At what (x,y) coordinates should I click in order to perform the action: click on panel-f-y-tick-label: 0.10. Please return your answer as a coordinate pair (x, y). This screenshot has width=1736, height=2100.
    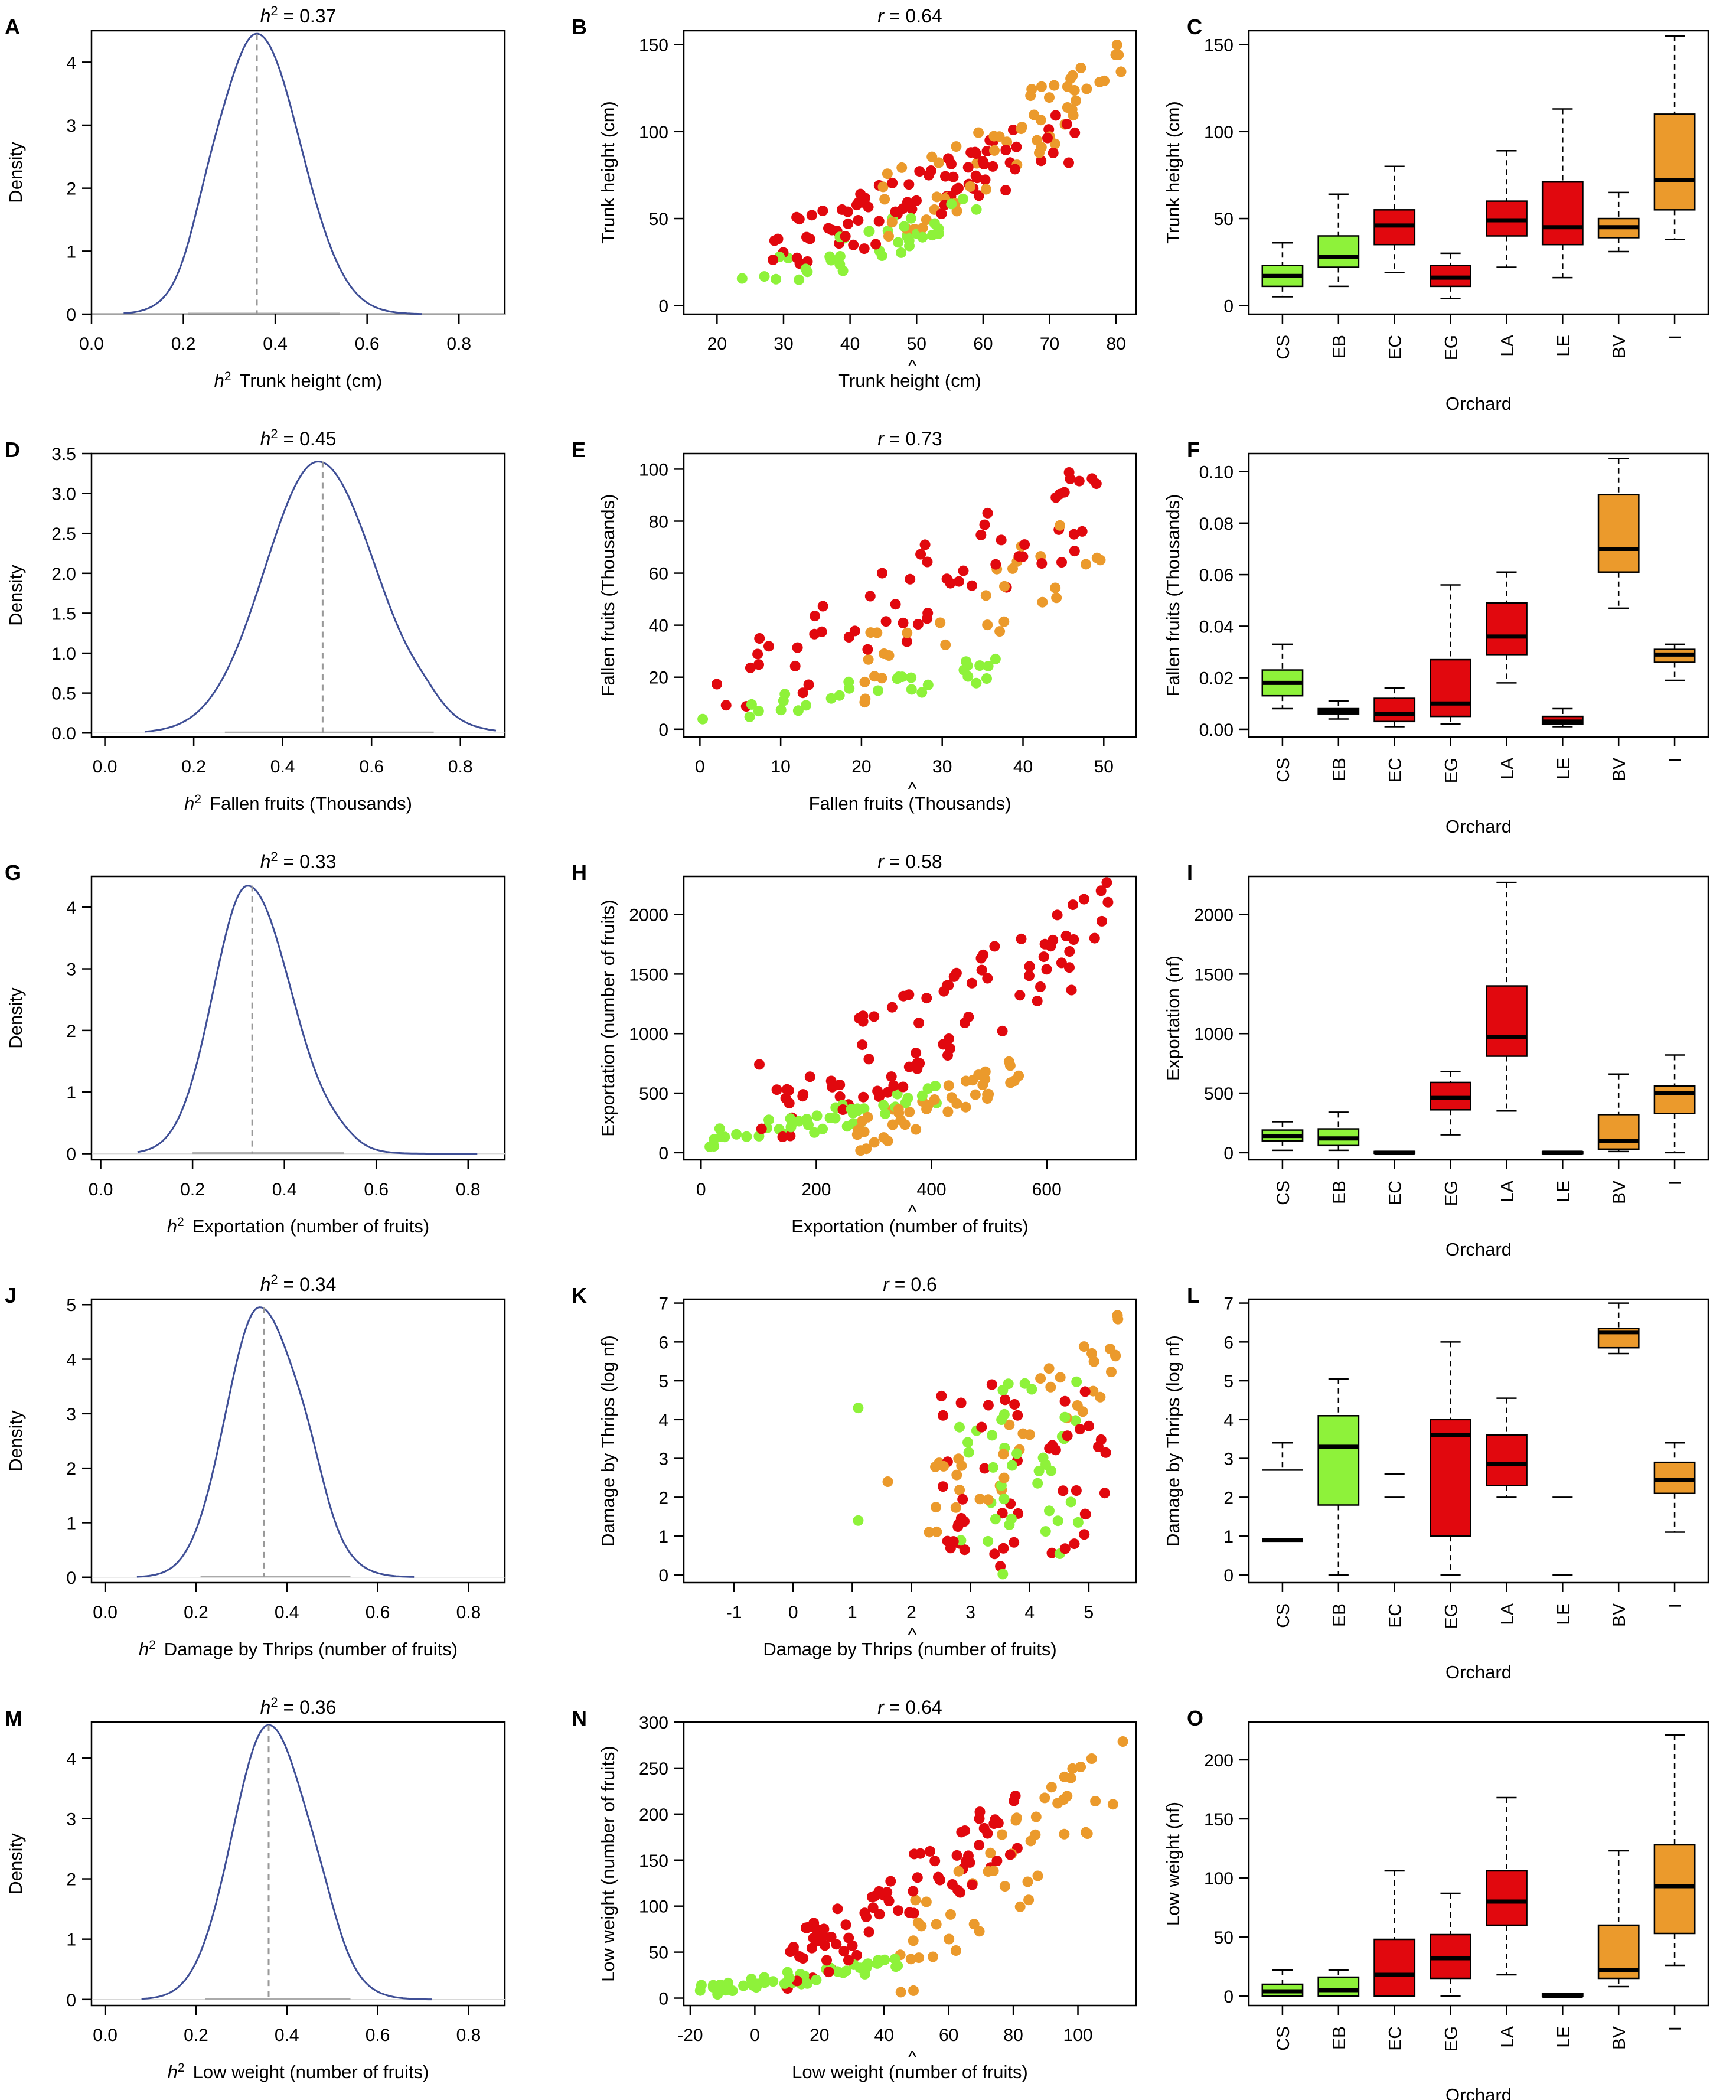
    Looking at the image, I should click on (1216, 472).